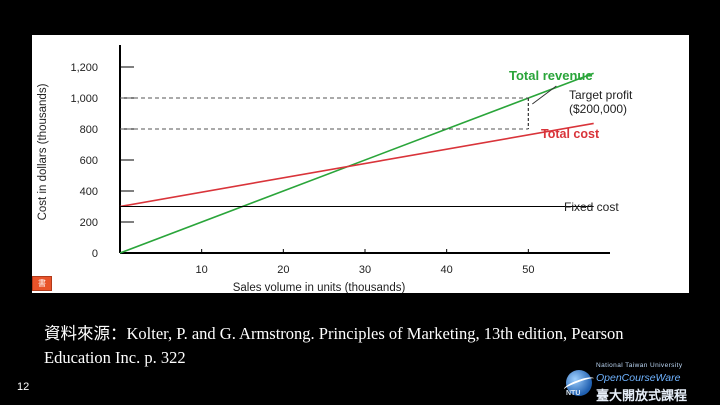  What do you see at coordinates (638, 378) in the screenshot?
I see `logo-name-text: OpenCourseWare` at bounding box center [638, 378].